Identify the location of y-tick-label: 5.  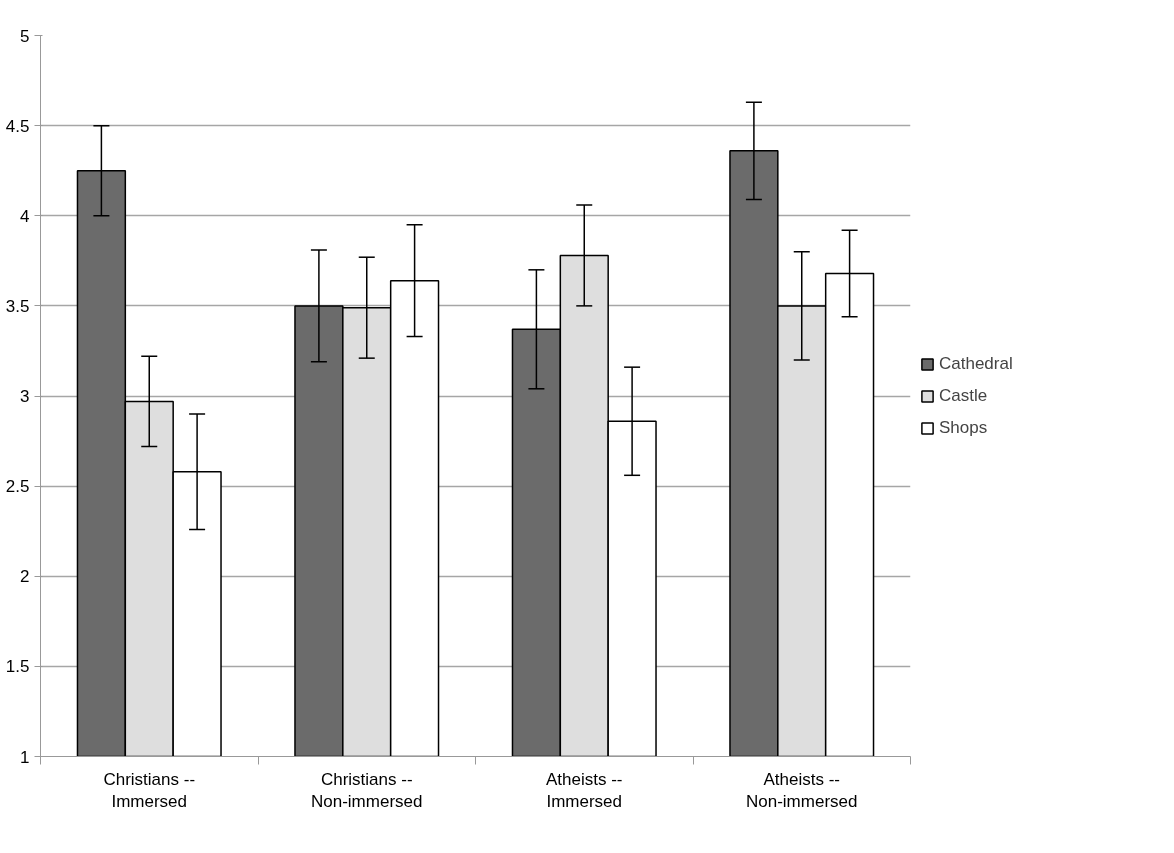
(25, 36).